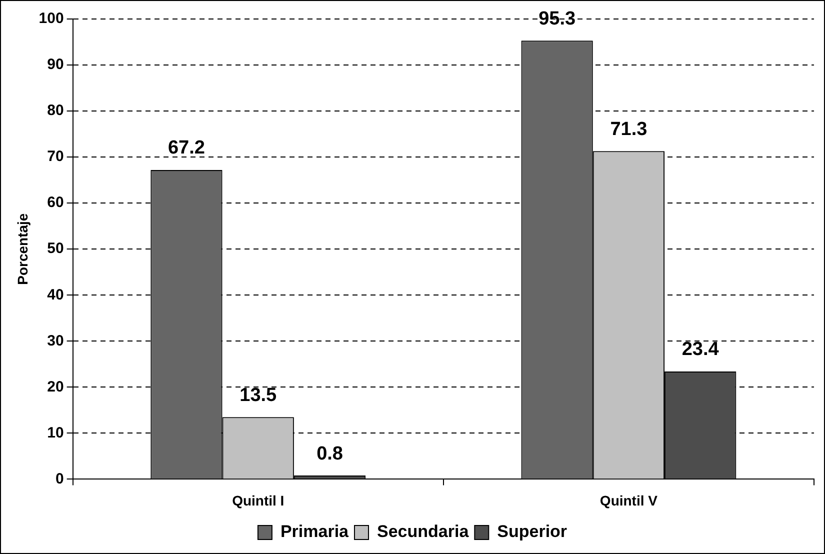  I want to click on legend-label: Secundaria, so click(423, 532).